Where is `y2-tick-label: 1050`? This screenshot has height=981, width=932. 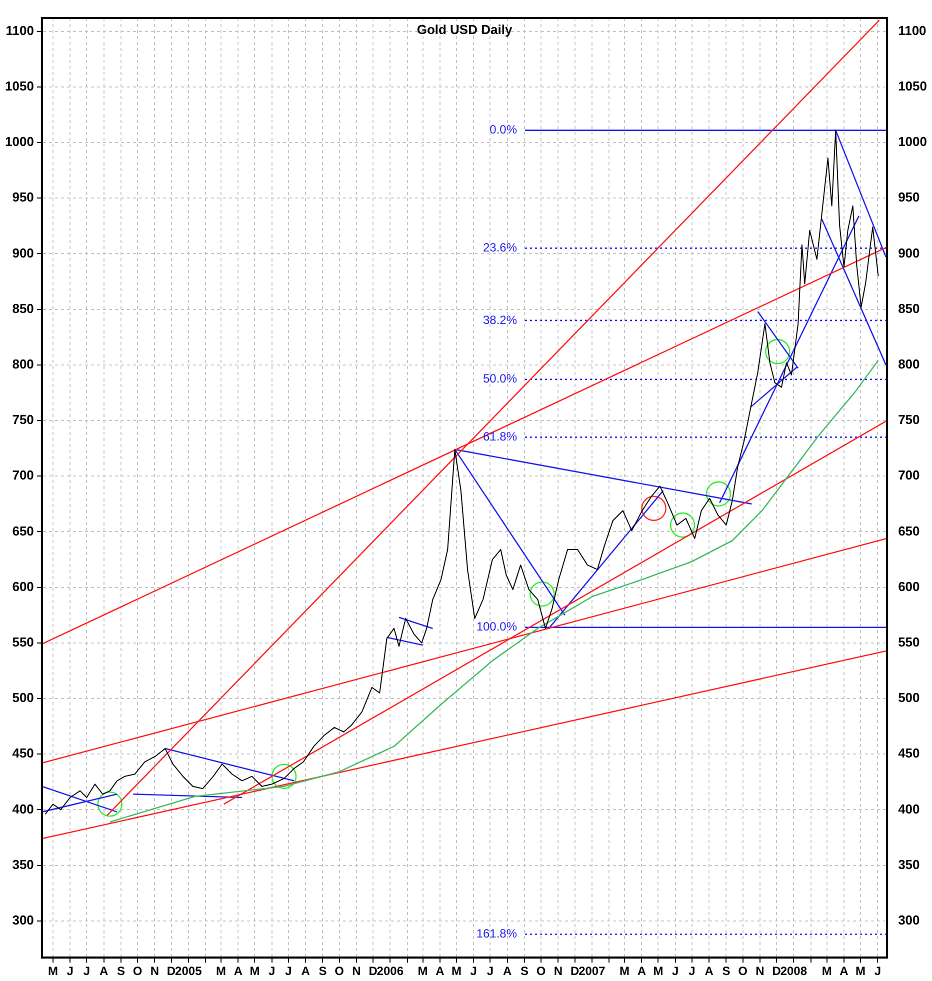
y2-tick-label: 1050 is located at coordinates (912, 86).